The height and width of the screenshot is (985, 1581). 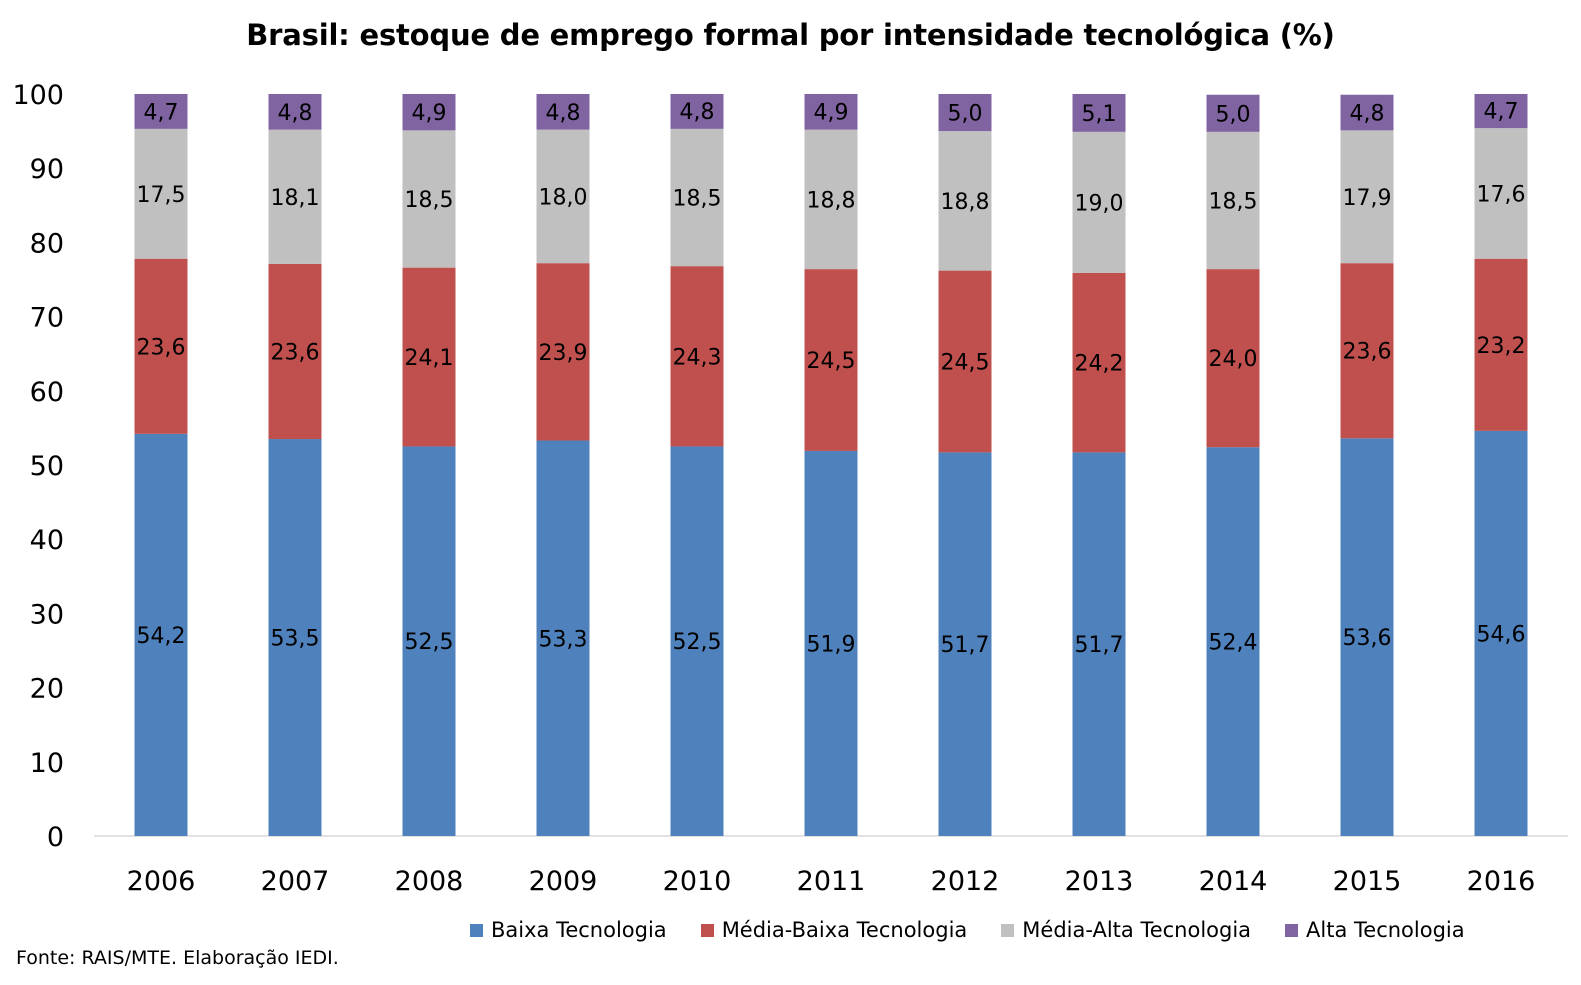 I want to click on data-label: 5,0, so click(x=1233, y=114).